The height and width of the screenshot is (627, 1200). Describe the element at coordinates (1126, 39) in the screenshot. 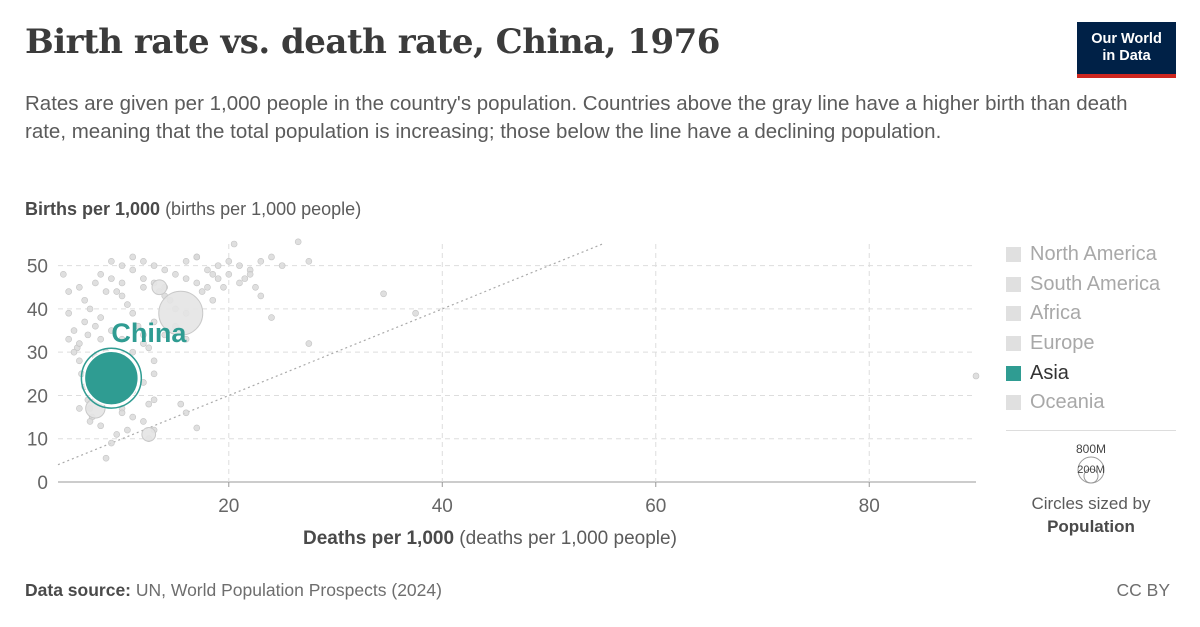

I see `logo-line1: Our World` at that location.